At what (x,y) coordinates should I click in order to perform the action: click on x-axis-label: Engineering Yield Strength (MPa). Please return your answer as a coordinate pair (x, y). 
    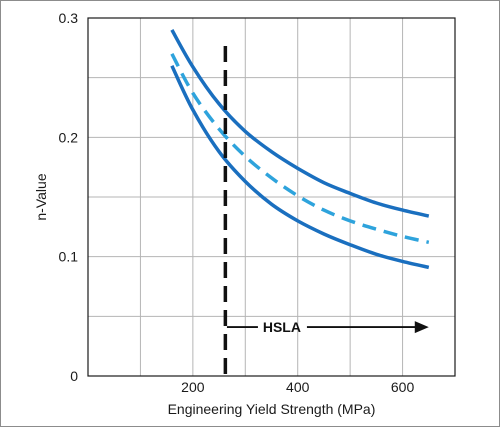
    Looking at the image, I should click on (272, 409).